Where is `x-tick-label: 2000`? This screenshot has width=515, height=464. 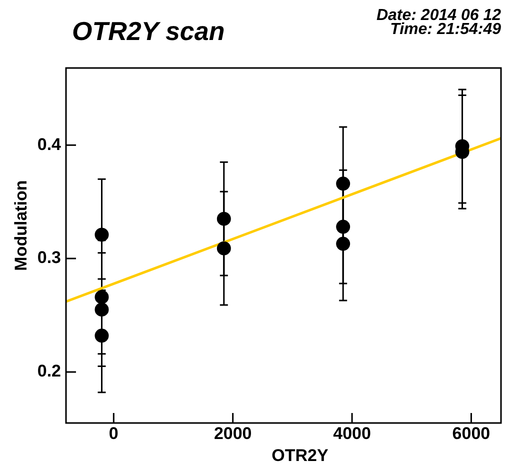
x-tick-label: 2000 is located at coordinates (233, 434).